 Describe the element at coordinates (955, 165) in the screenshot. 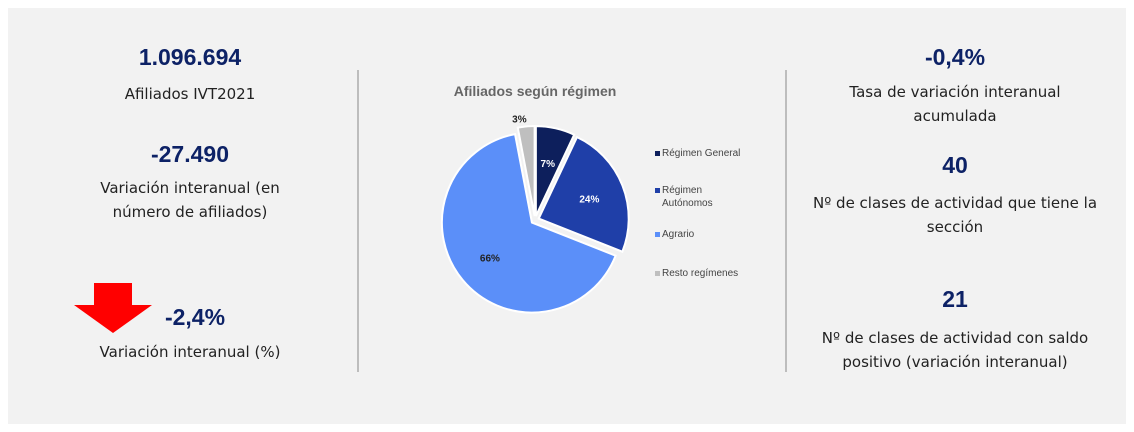

I see `kpi-value: 40` at that location.